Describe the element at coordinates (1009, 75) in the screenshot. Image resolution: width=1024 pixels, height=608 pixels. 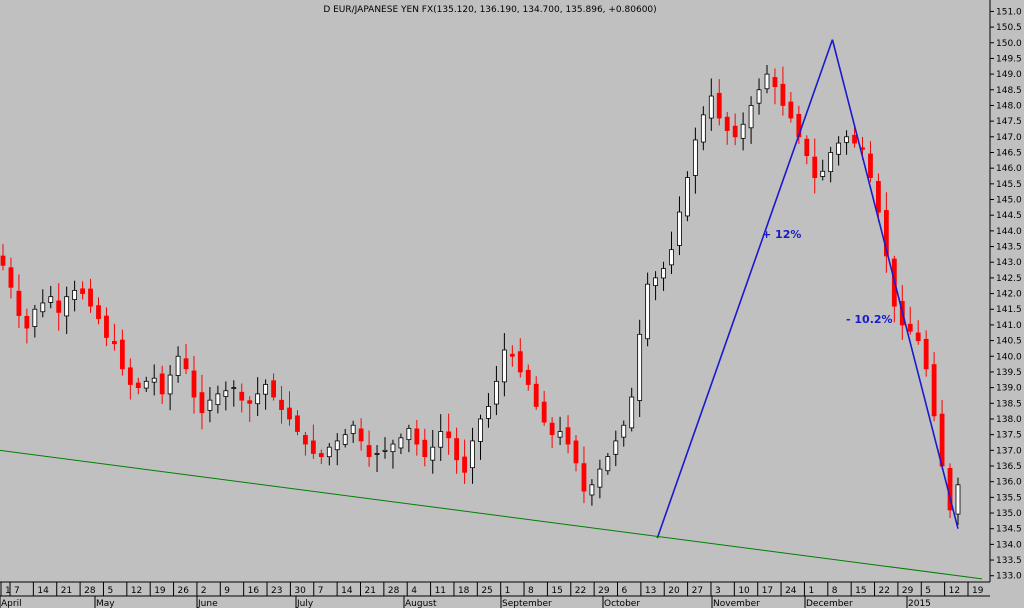
I see `y-tick-label: 149.0` at that location.